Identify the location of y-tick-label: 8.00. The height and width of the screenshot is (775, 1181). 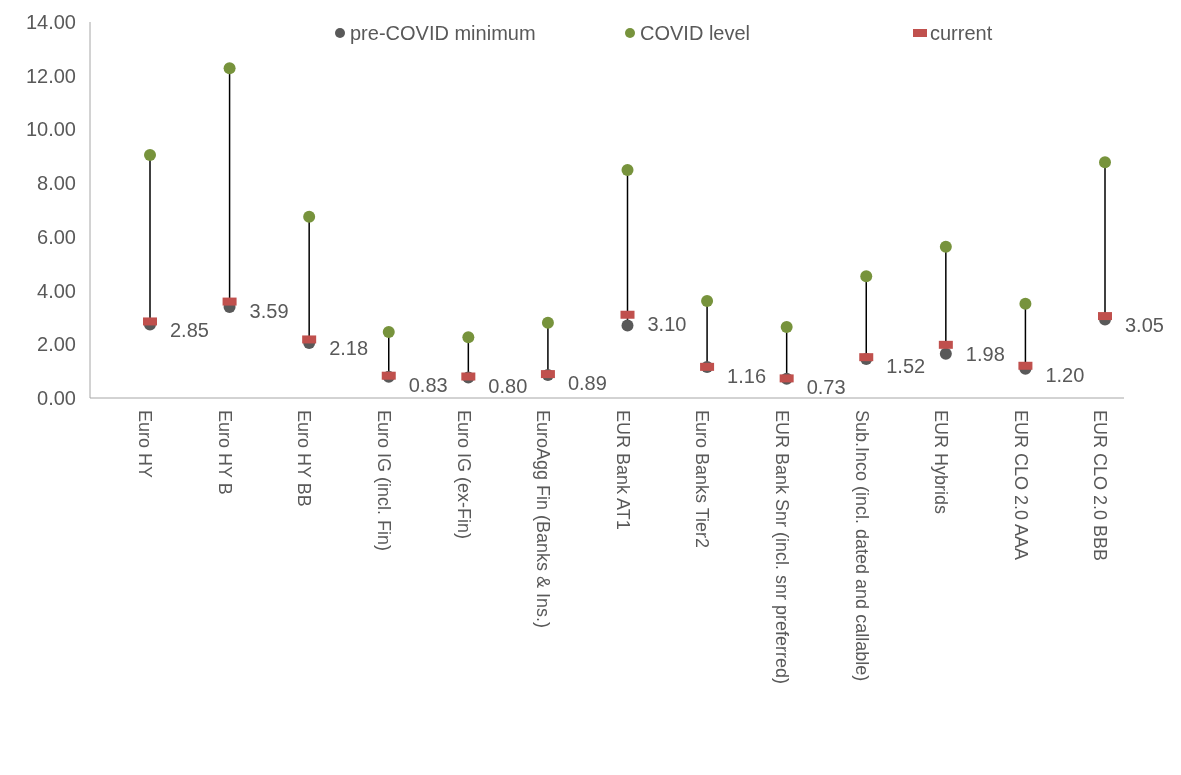
(56, 183).